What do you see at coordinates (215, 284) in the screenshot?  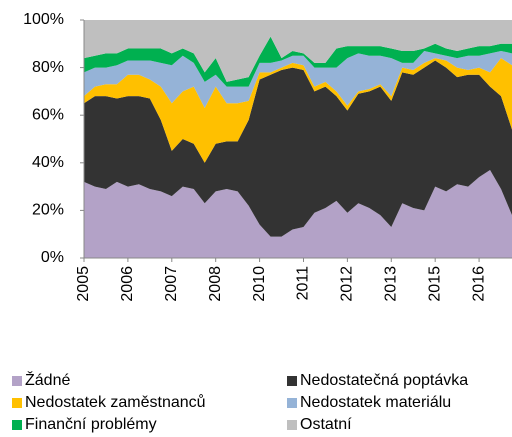 I see `x-tick-label: 2008` at bounding box center [215, 284].